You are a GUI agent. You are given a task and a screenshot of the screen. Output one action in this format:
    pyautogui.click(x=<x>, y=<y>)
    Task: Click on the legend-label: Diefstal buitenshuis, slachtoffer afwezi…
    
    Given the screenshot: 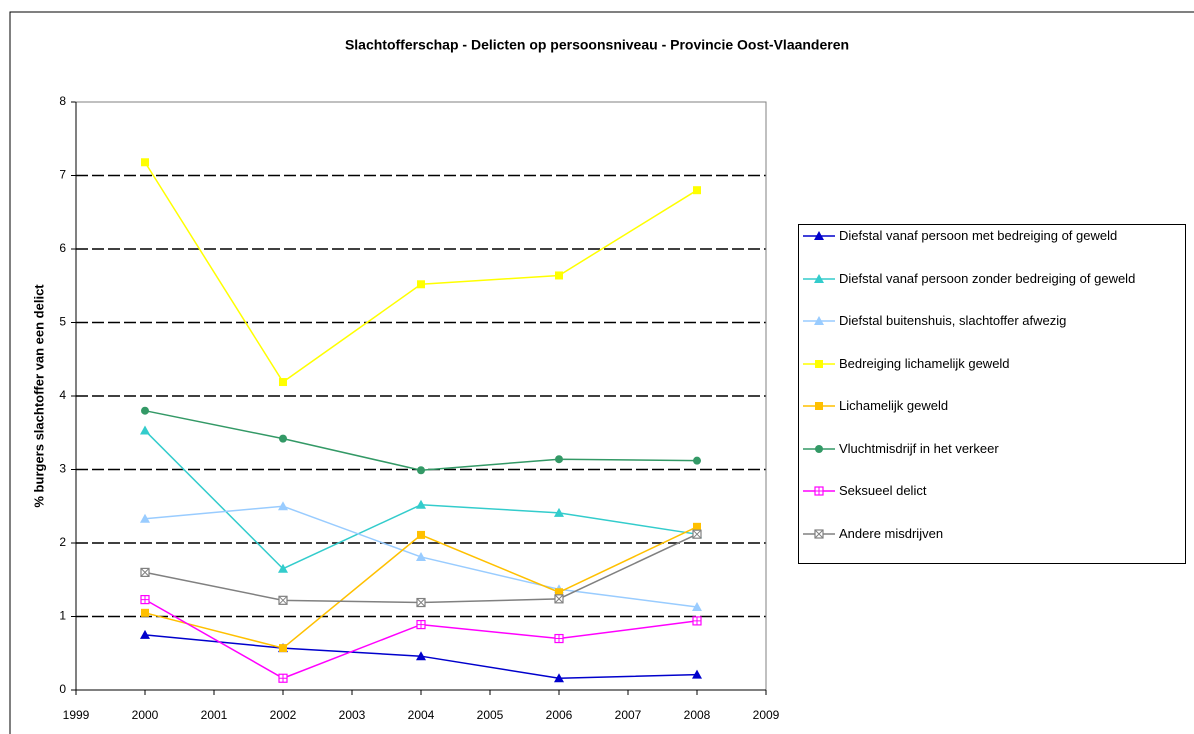 What is the action you would take?
    pyautogui.click(x=953, y=320)
    